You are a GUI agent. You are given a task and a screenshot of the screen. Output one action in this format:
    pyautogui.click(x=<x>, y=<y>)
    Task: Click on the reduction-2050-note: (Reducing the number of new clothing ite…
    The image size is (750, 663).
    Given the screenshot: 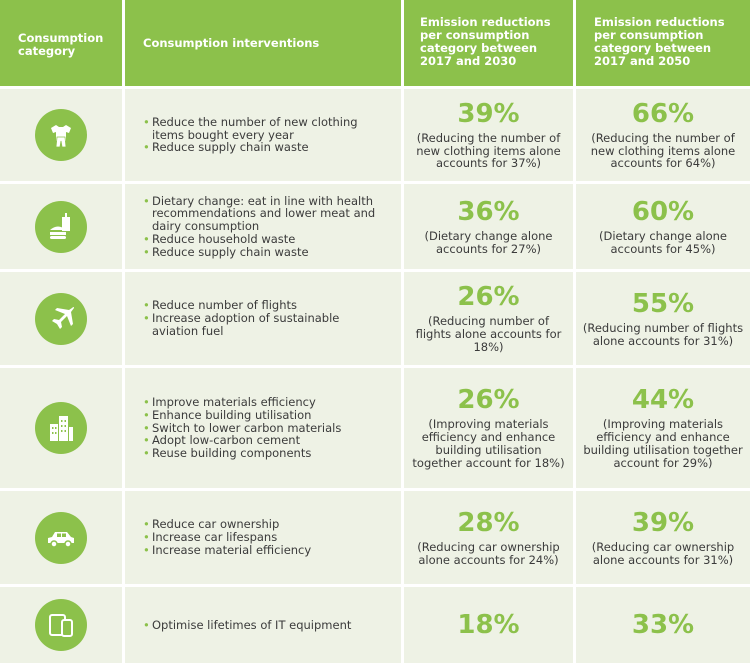 What is the action you would take?
    pyautogui.click(x=663, y=150)
    